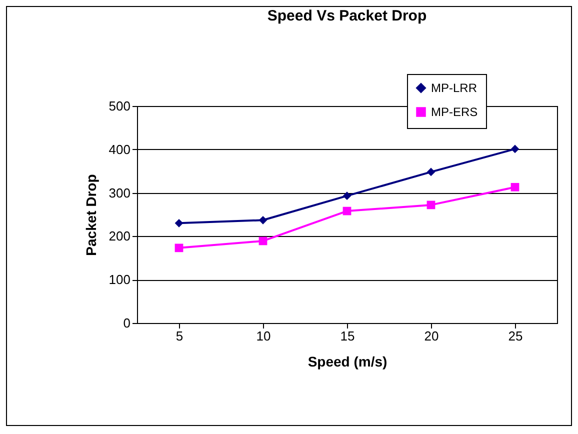 The width and height of the screenshot is (578, 434). Describe the element at coordinates (119, 192) in the screenshot. I see `y-tick-label: 300` at that location.